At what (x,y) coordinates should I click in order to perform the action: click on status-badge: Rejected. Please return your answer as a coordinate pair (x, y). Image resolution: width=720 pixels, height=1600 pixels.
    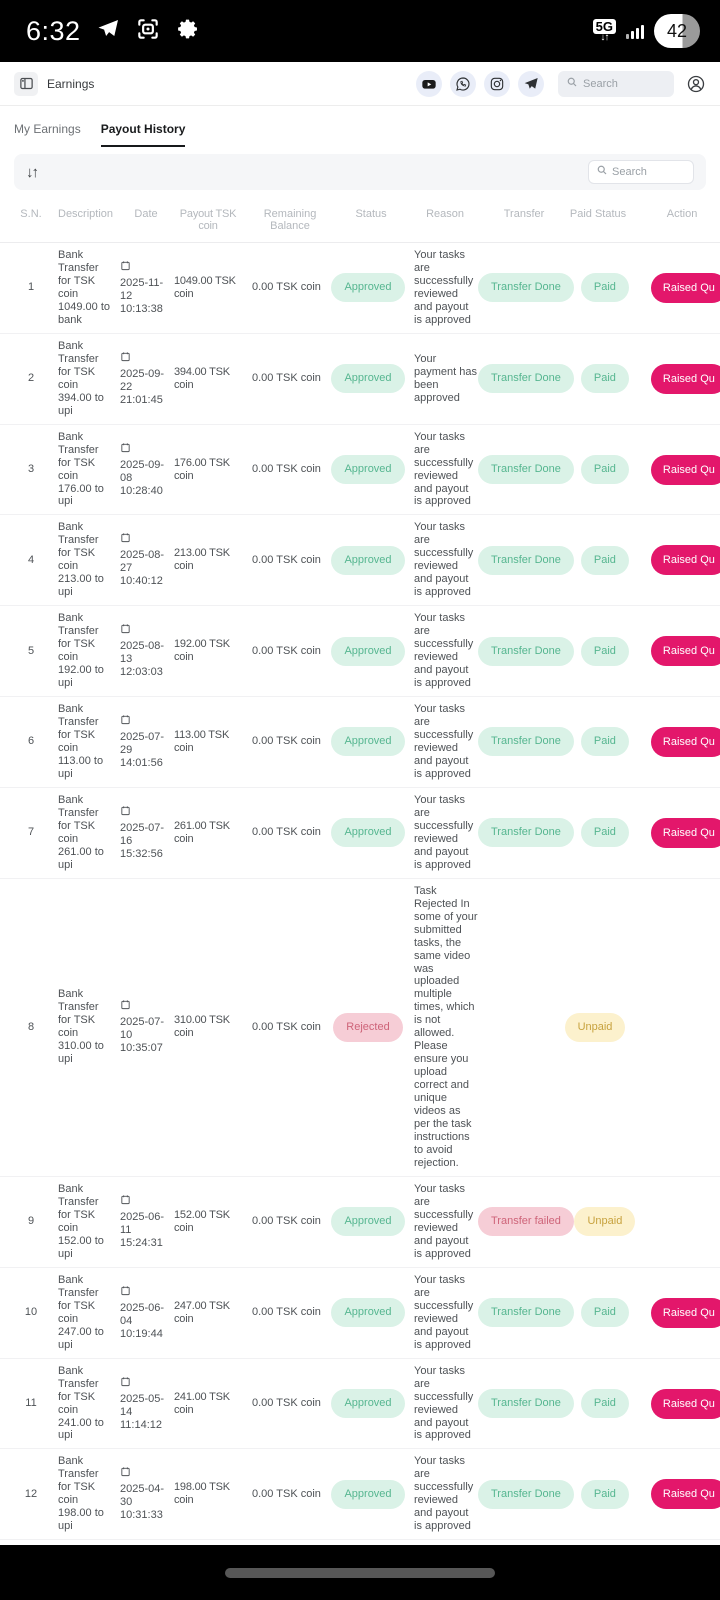
    Looking at the image, I should click on (368, 1027).